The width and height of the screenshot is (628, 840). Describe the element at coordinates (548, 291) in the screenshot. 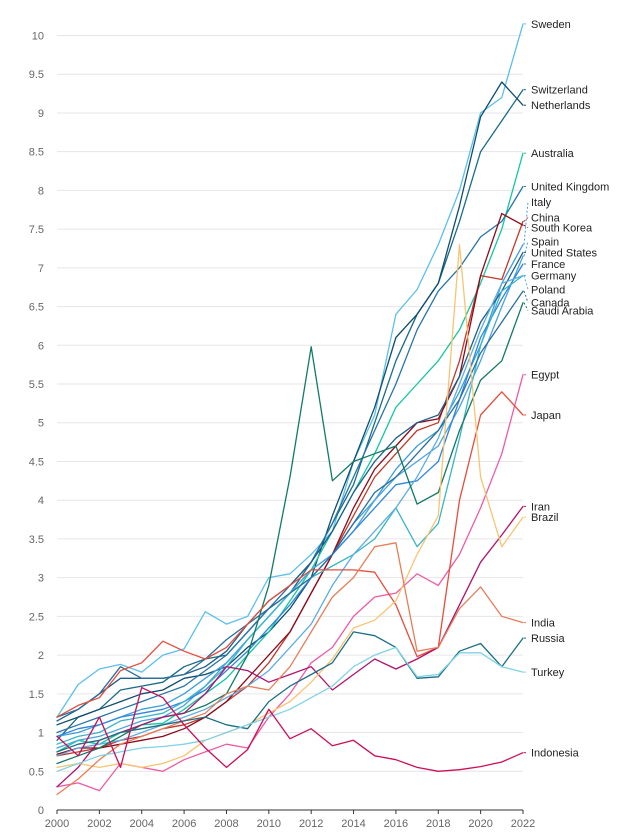

I see `series-label-poland: Poland` at that location.